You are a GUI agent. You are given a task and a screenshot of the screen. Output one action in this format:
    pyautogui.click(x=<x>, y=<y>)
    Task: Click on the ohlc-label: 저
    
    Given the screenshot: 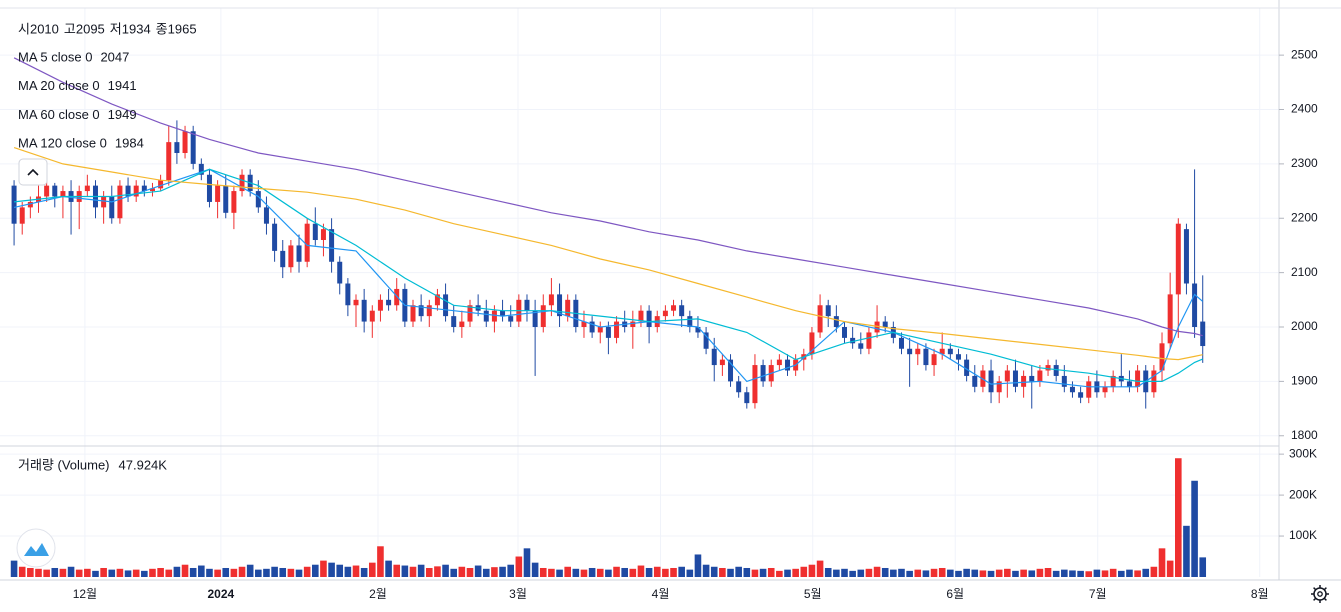 What is the action you would take?
    pyautogui.click(x=116, y=28)
    